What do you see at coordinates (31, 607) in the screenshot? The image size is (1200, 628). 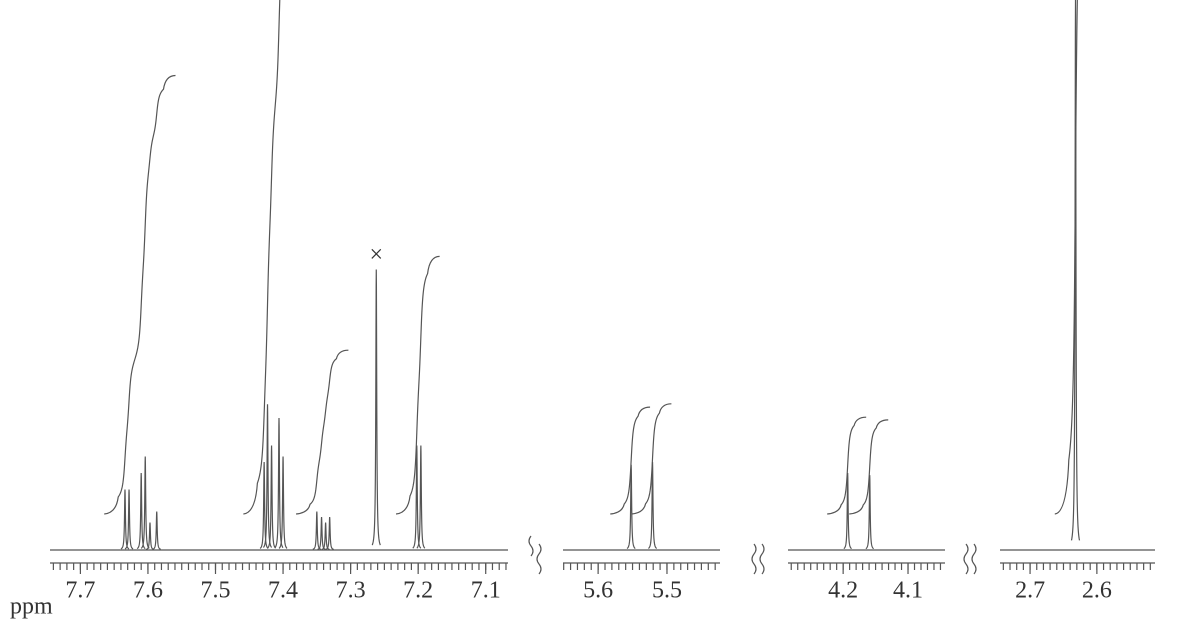 I see `x-axis-label: ppm` at bounding box center [31, 607].